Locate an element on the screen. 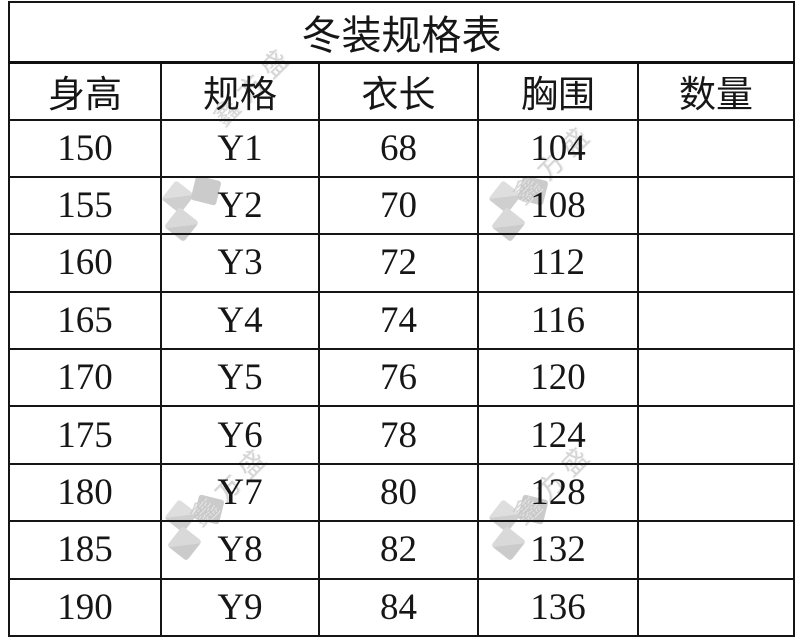 Image resolution: width=800 pixels, height=643 pixels. cell-length-row4: 74 is located at coordinates (398, 320).